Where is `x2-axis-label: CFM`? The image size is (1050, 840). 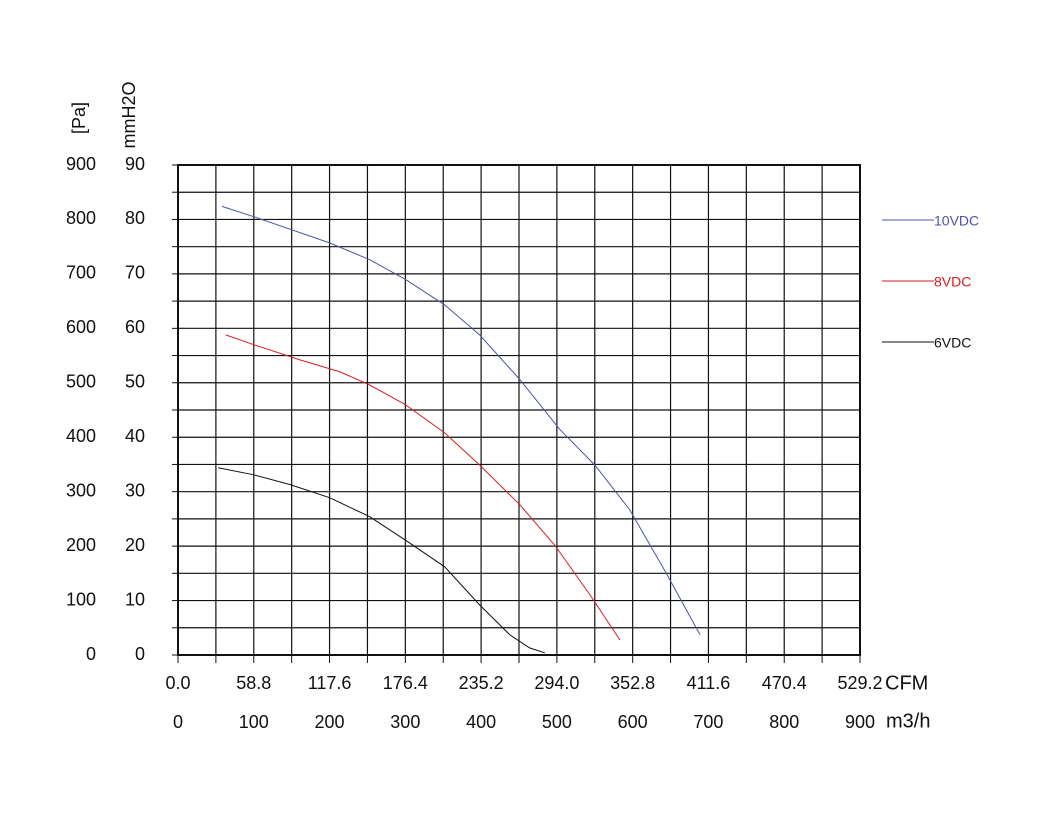 x2-axis-label: CFM is located at coordinates (906, 683).